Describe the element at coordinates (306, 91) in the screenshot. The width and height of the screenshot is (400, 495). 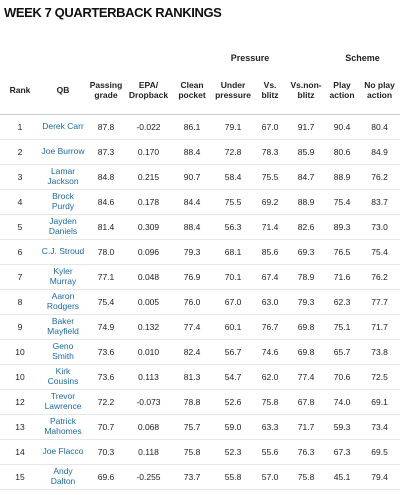
I see `column-header: Vs.non-blitz` at that location.